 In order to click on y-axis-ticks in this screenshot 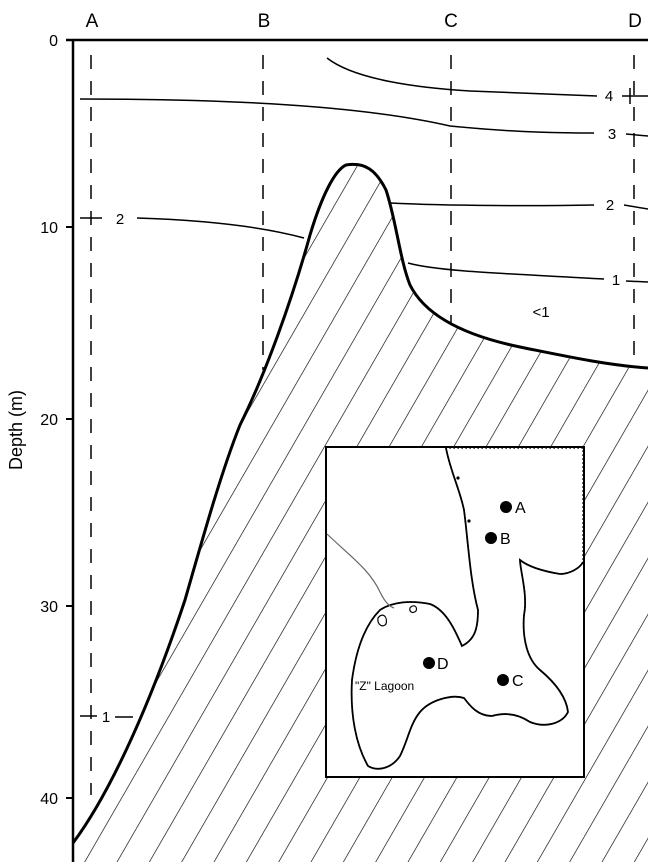, I will do `click(69, 419)`.